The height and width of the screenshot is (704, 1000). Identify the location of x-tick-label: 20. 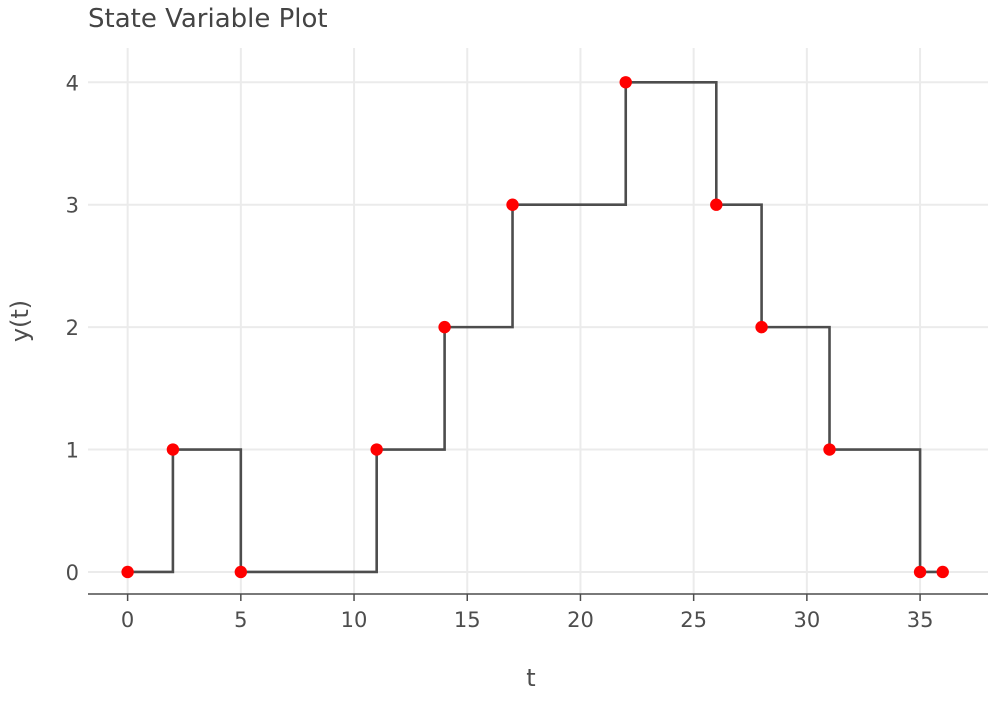
(580, 620).